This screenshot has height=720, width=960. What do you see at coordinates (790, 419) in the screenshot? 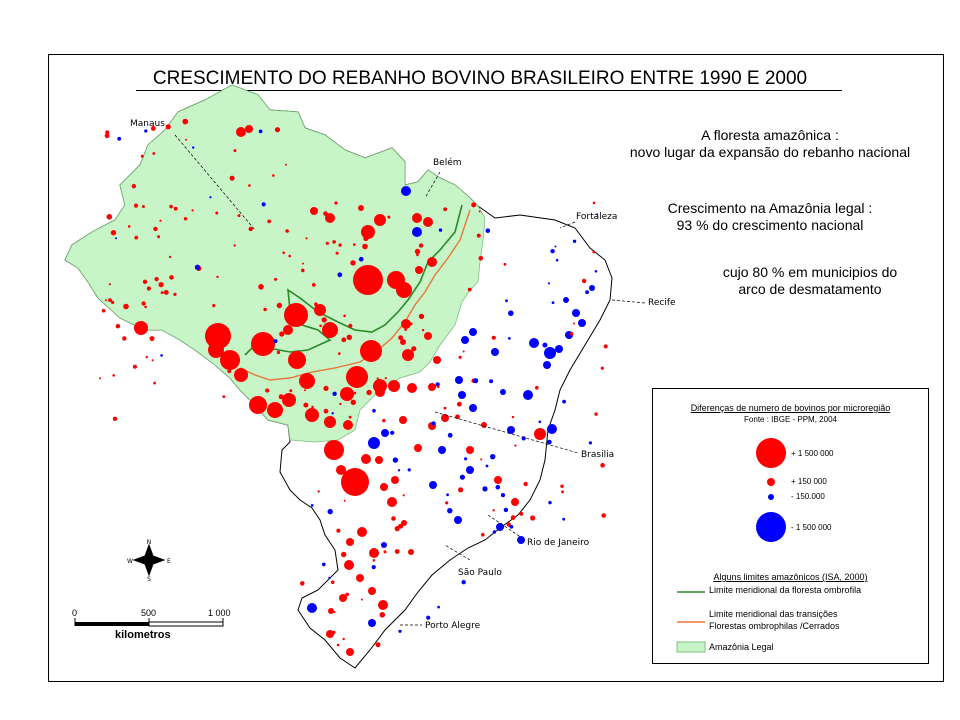
I see `legend-source: Fonte : IBGE - PPM, 2004` at bounding box center [790, 419].